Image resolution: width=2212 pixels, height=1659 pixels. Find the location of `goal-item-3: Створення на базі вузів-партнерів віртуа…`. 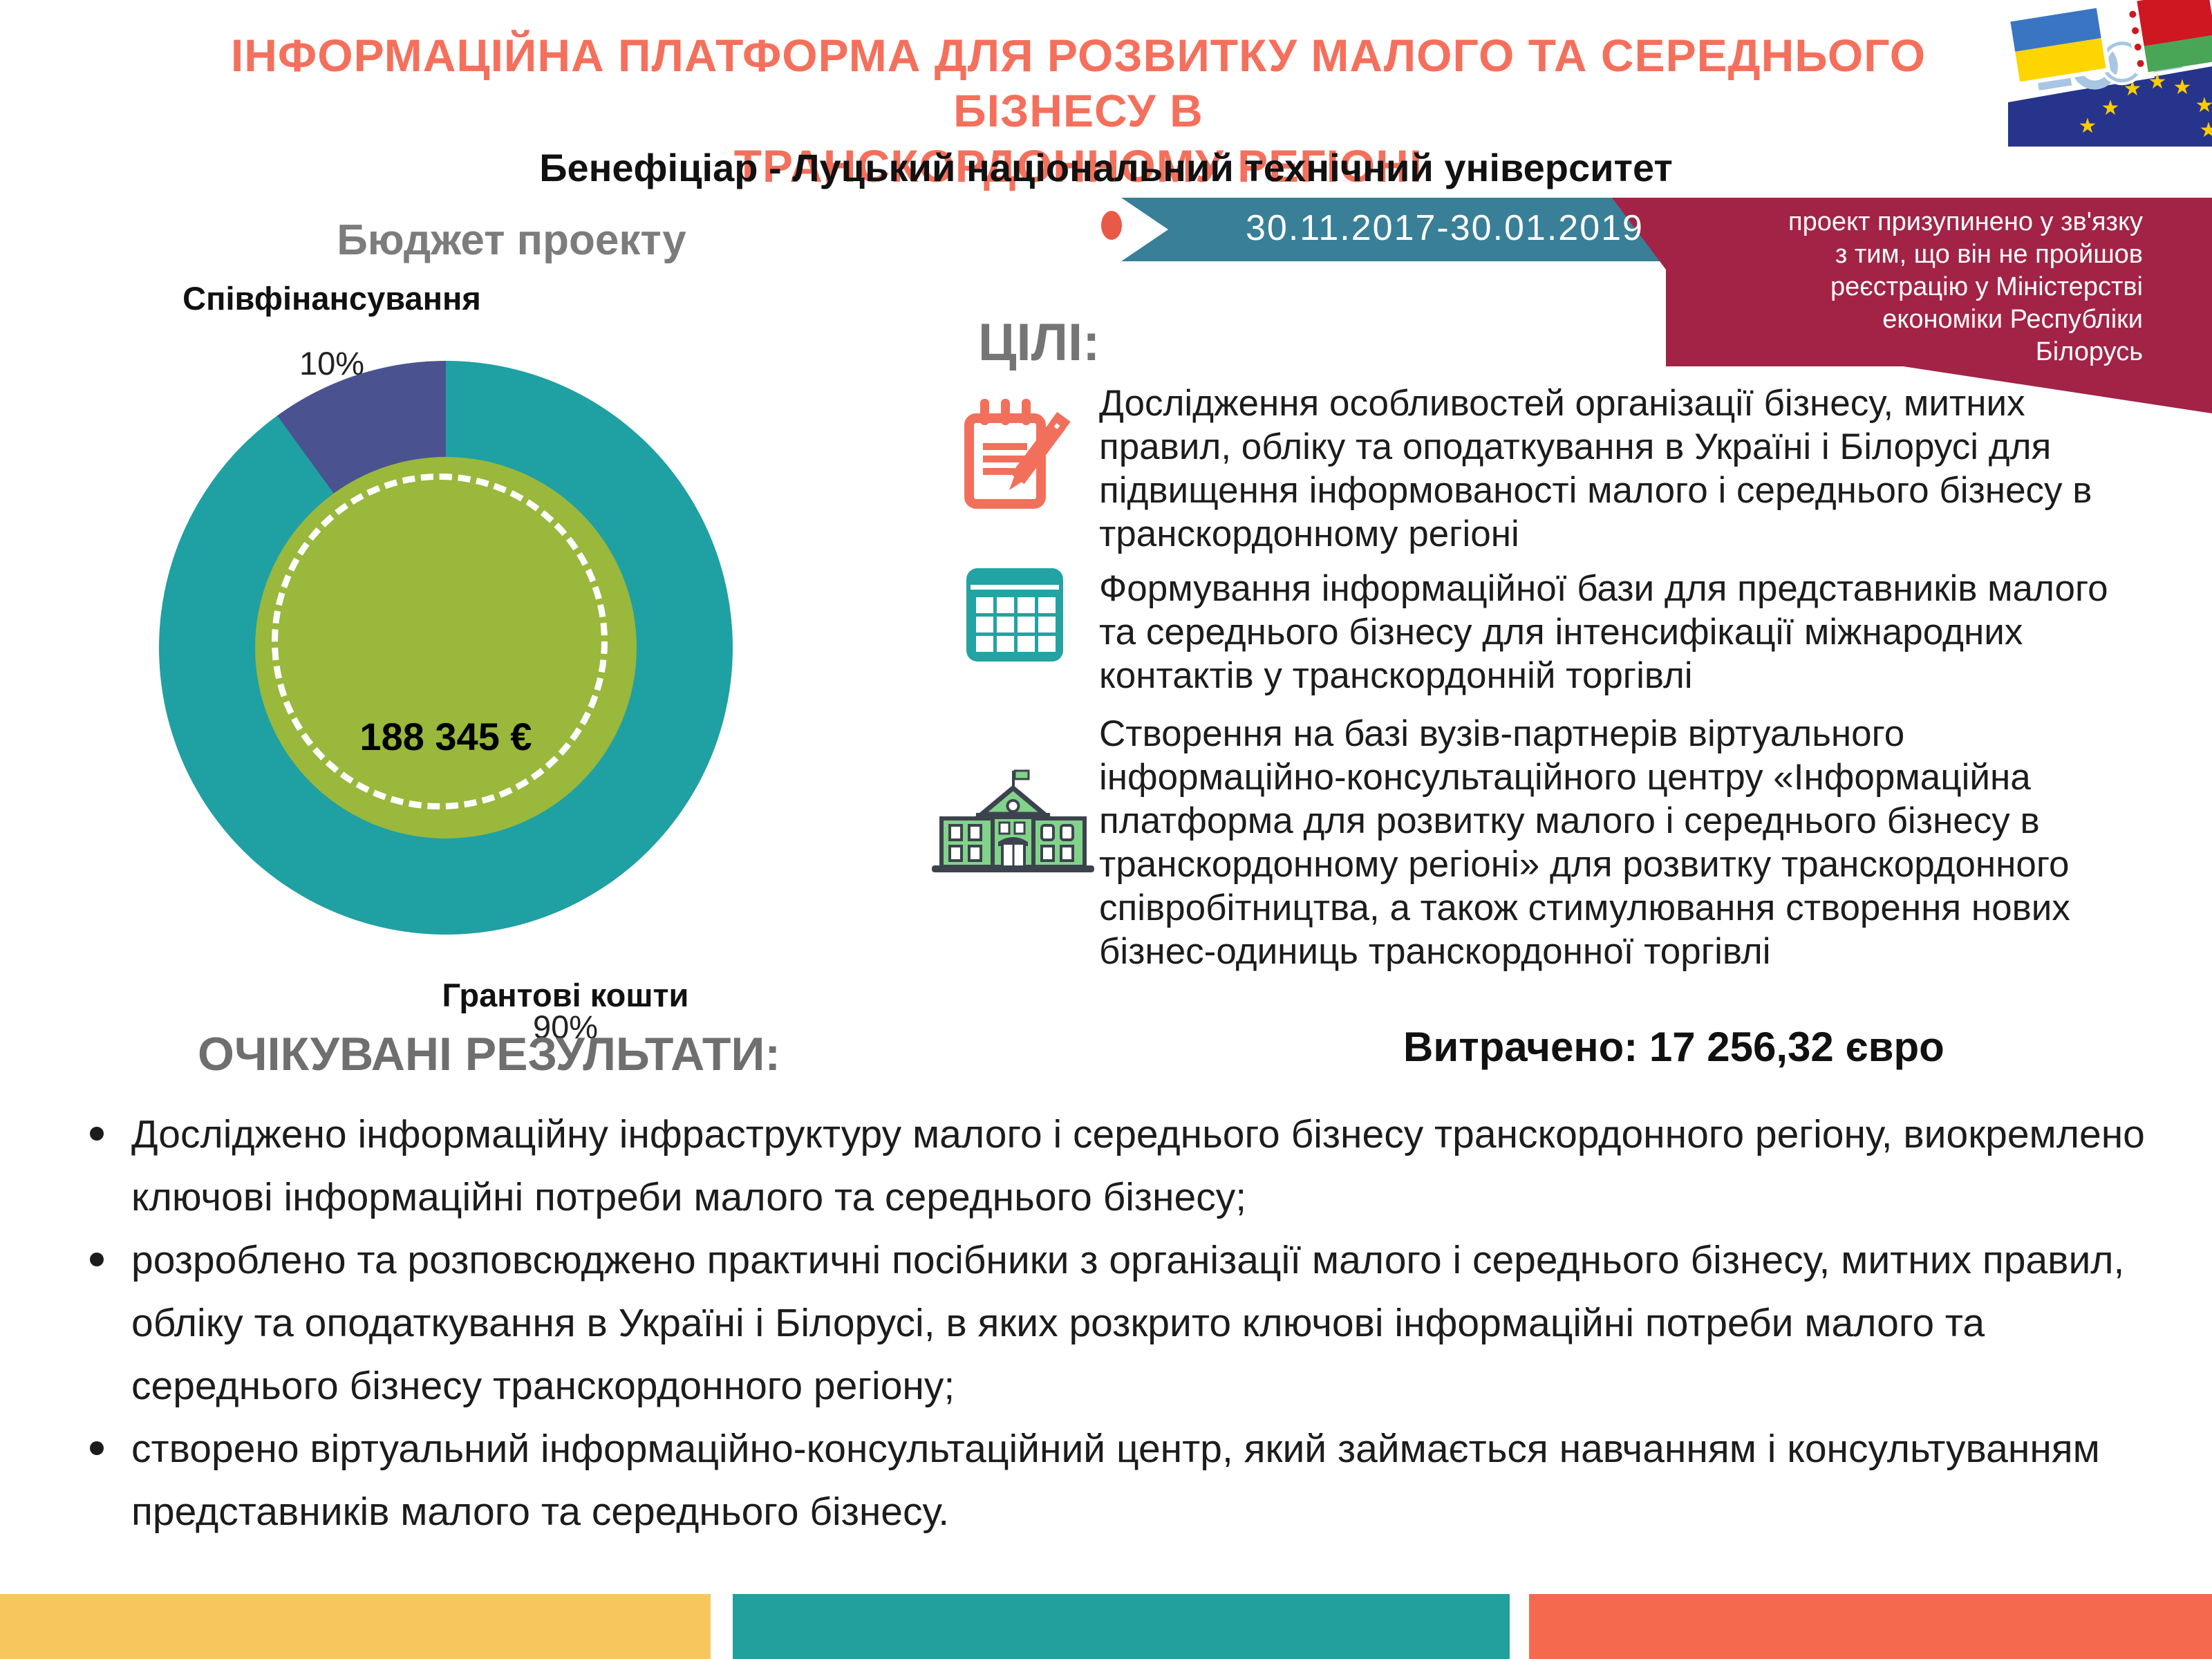

goal-item-3: Створення на базі вузів-партнерів віртуа… is located at coordinates (1584, 842).